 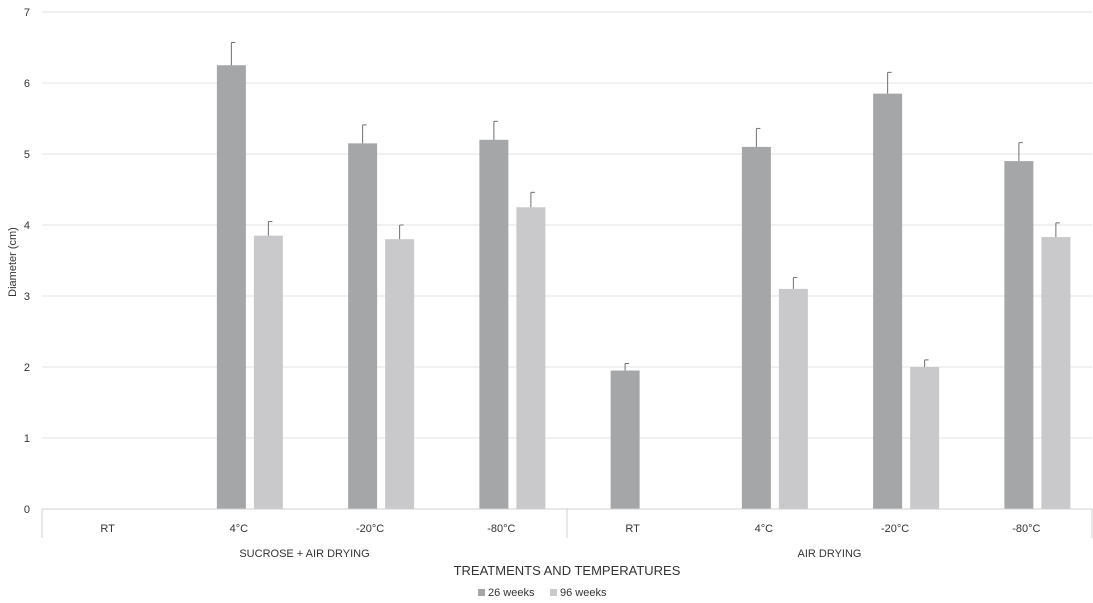 I want to click on y-axis-title: Diameter (cm), so click(x=13, y=262).